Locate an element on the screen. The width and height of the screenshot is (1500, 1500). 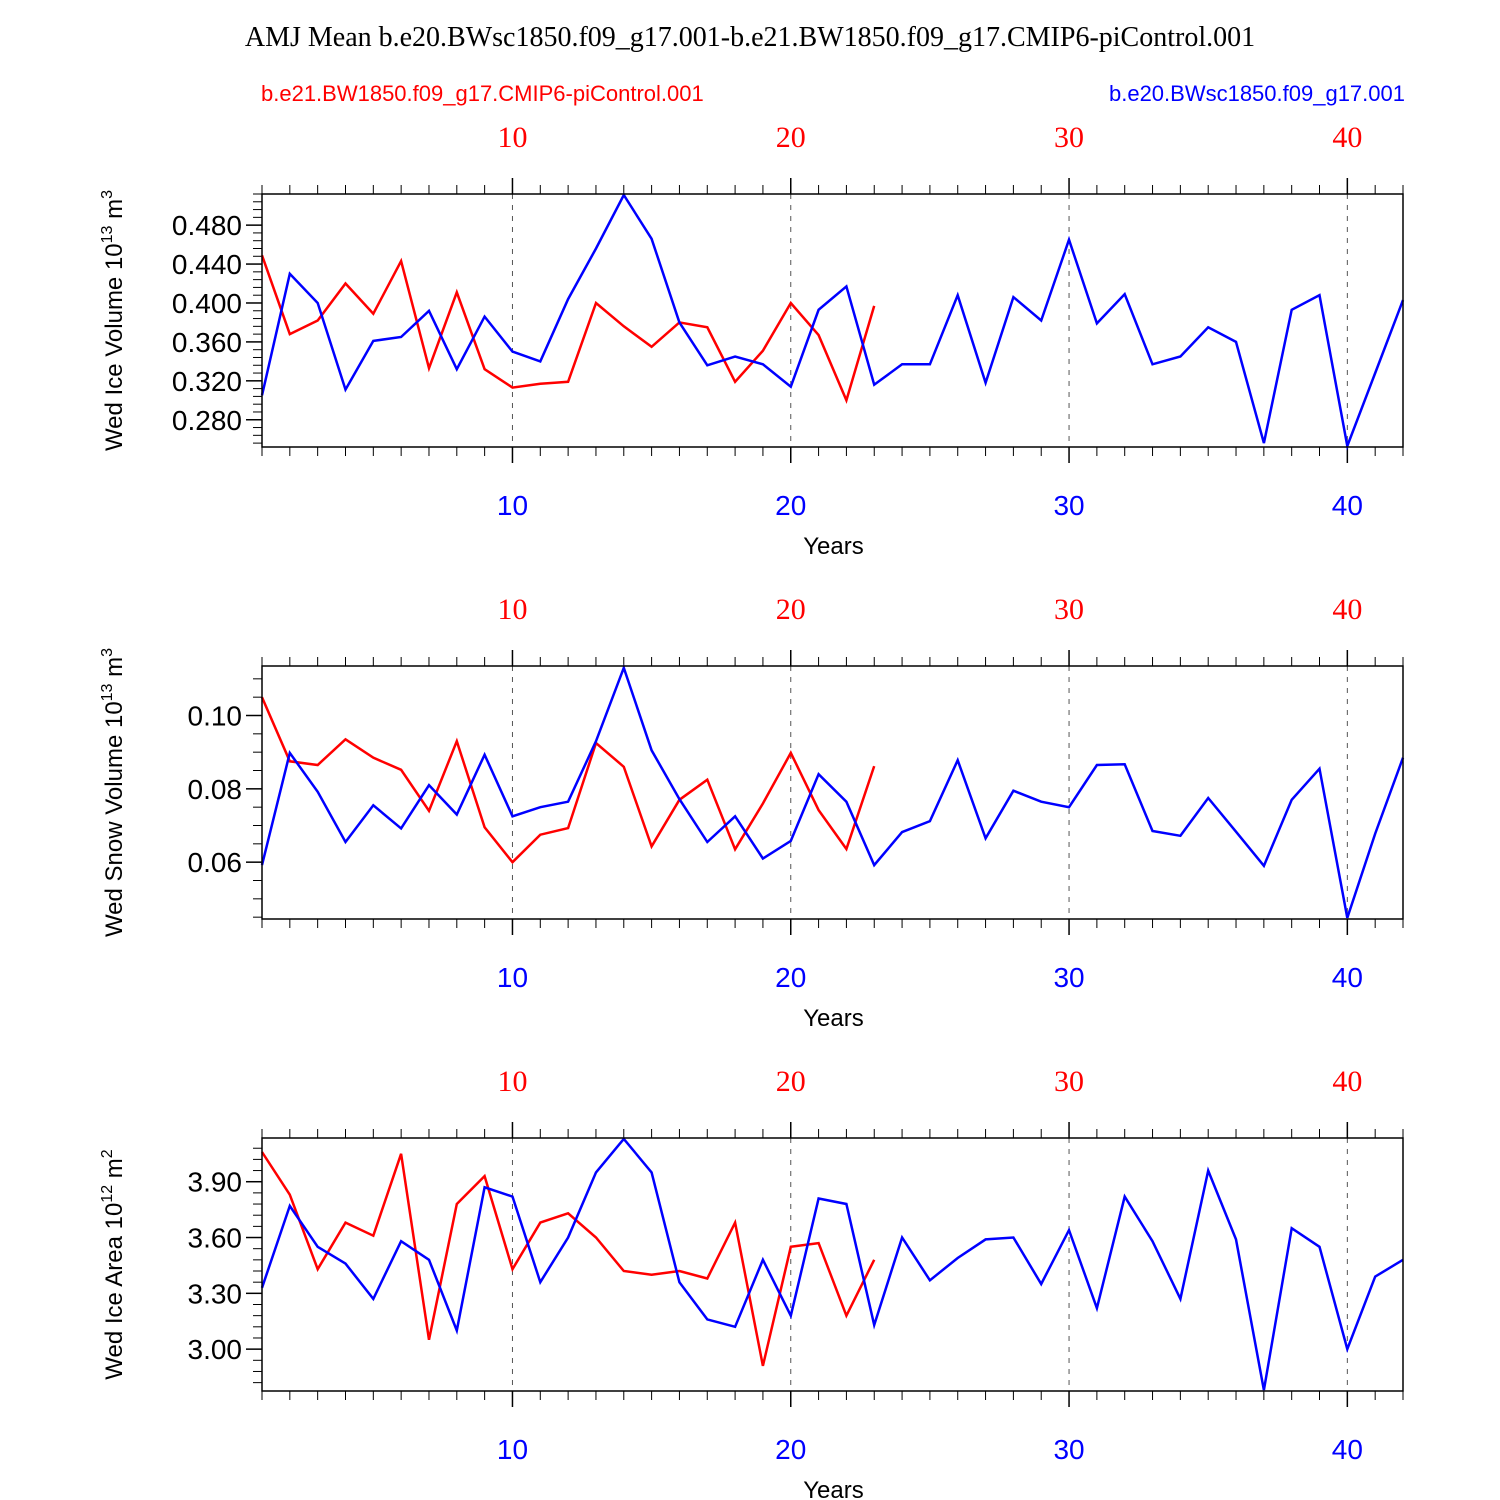
y-tick-label: 0.360 is located at coordinates (207, 342).